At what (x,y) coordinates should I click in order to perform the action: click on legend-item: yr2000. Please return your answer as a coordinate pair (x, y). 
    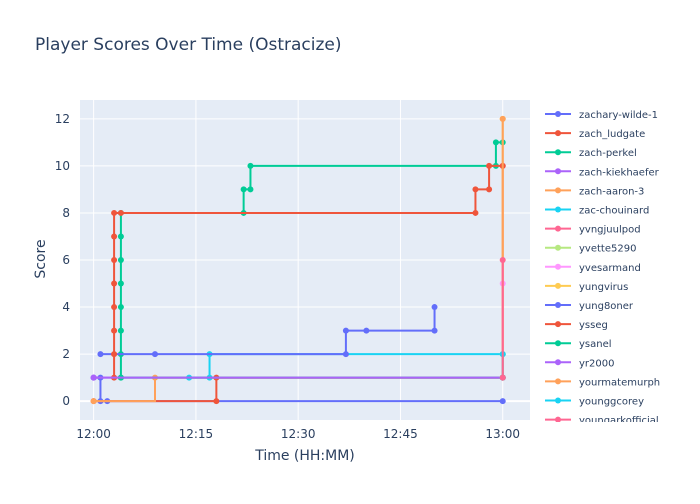
    Looking at the image, I should click on (579, 363).